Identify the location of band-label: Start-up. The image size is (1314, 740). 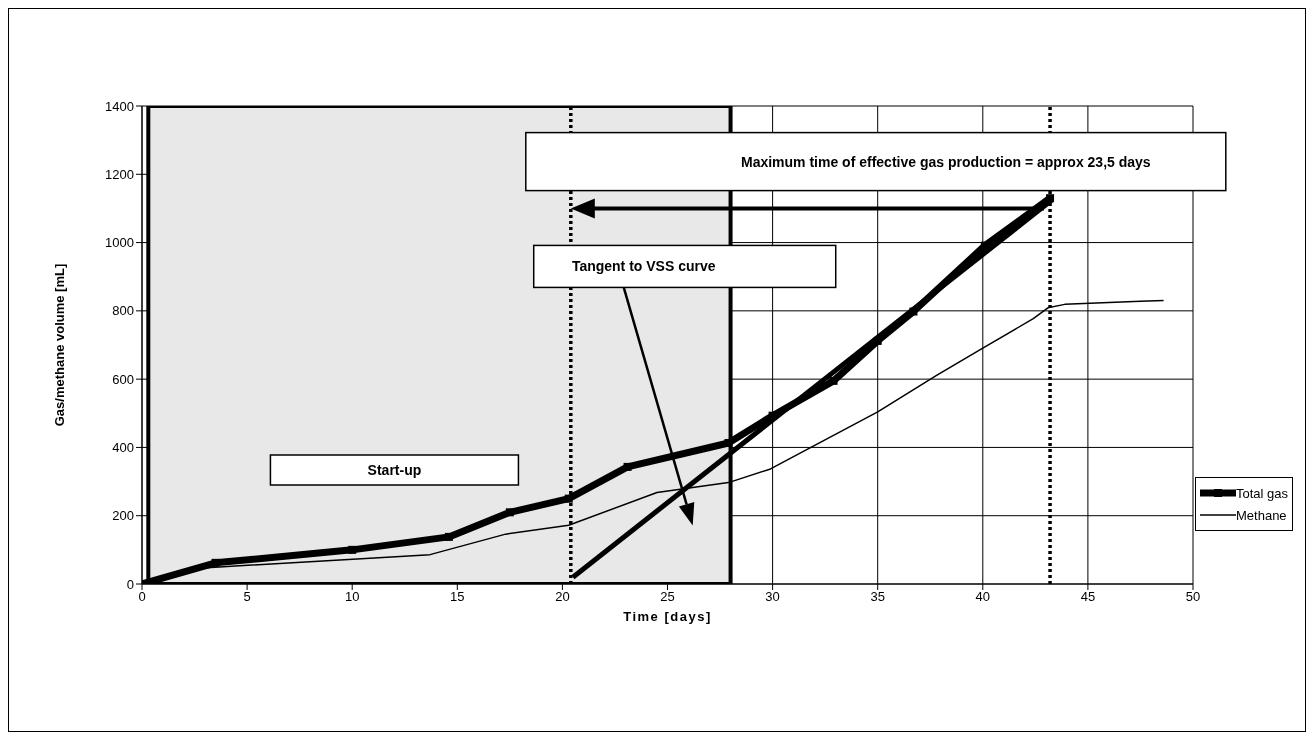
(394, 470).